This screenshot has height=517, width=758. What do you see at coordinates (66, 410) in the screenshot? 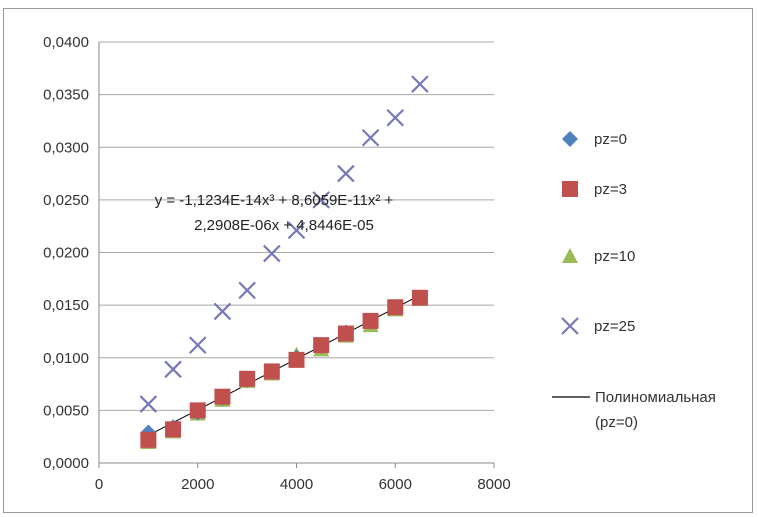
I see `y-tick-label: 0,0050` at bounding box center [66, 410].